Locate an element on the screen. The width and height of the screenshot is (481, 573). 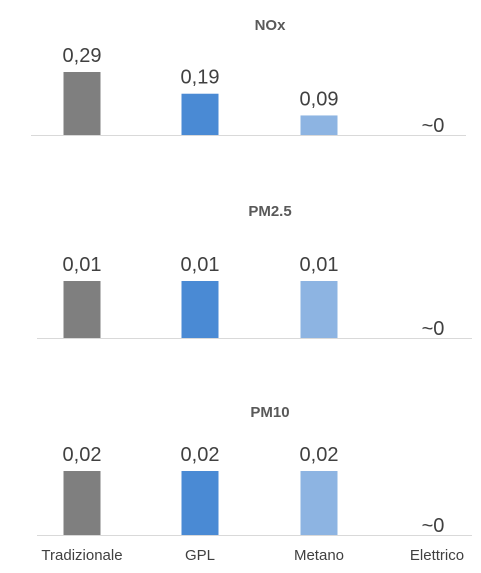
panel-2-bar-gpl is located at coordinates (200, 309).